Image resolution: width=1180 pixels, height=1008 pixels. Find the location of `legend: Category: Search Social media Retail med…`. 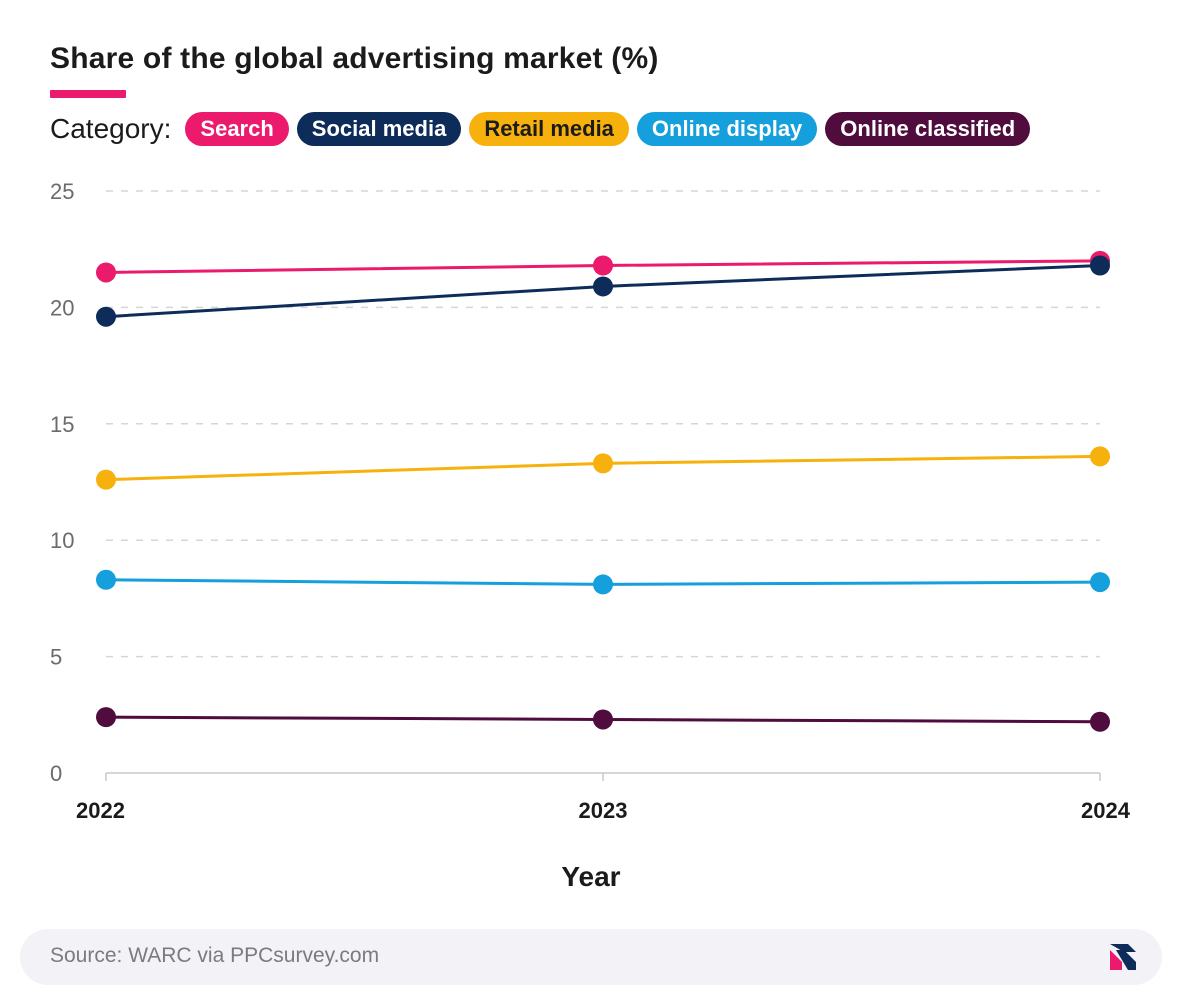

legend: Category: Search Social media Retail med… is located at coordinates (540, 129).